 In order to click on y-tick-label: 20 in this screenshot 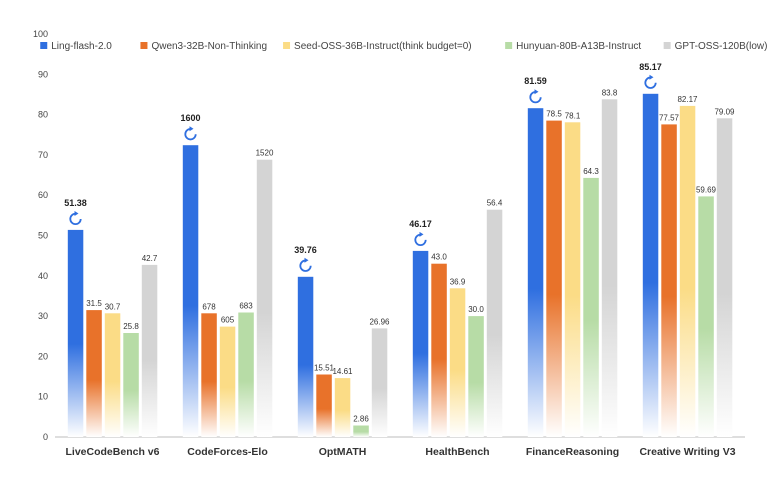, I will do `click(43, 356)`.